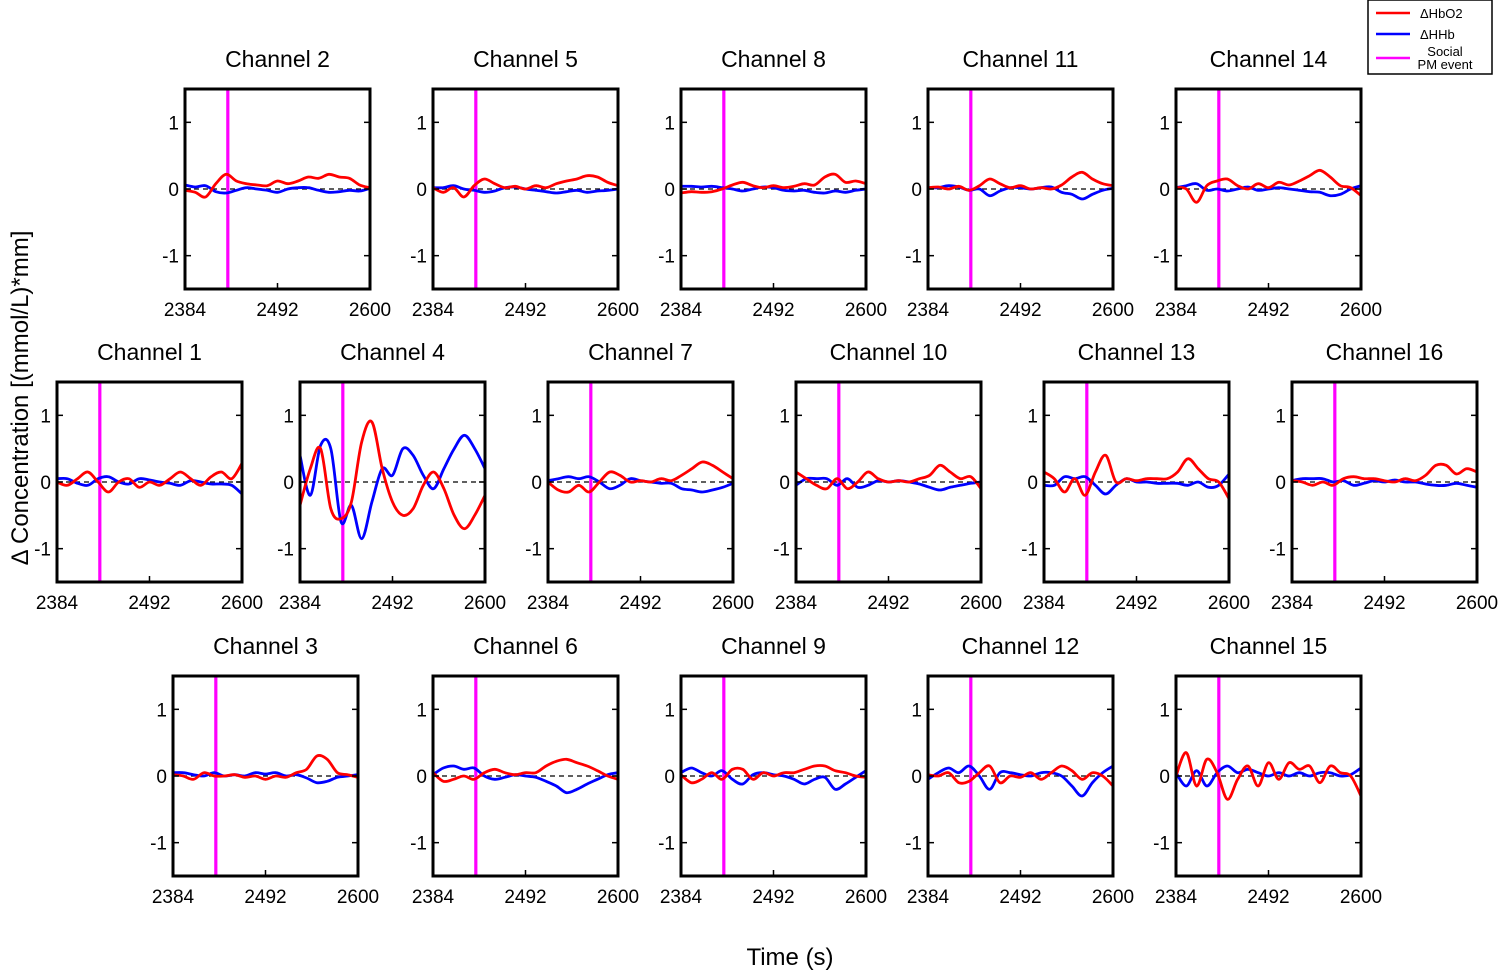 Image resolution: width=1500 pixels, height=971 pixels. What do you see at coordinates (1135, 476) in the screenshot?
I see `channel-panel: Channel 13 1 0 -1 2384 2492 2600` at bounding box center [1135, 476].